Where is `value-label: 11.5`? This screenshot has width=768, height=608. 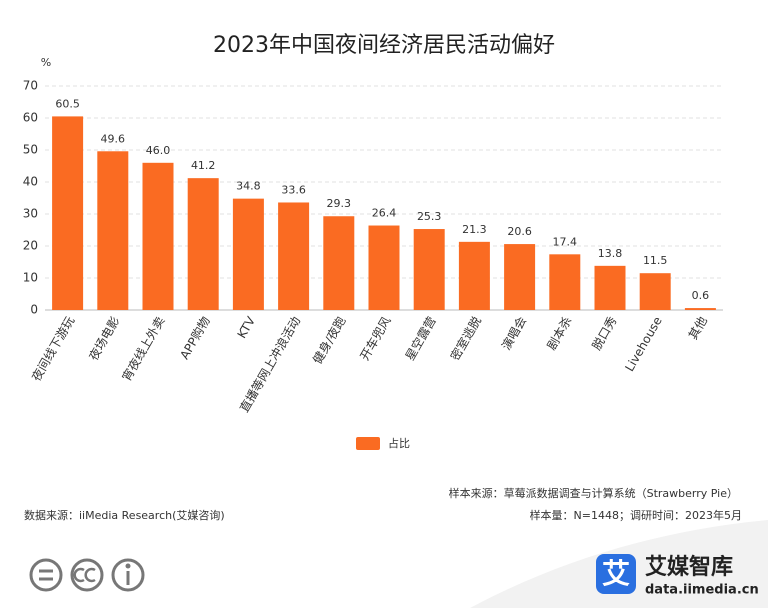 value-label: 11.5 is located at coordinates (655, 260).